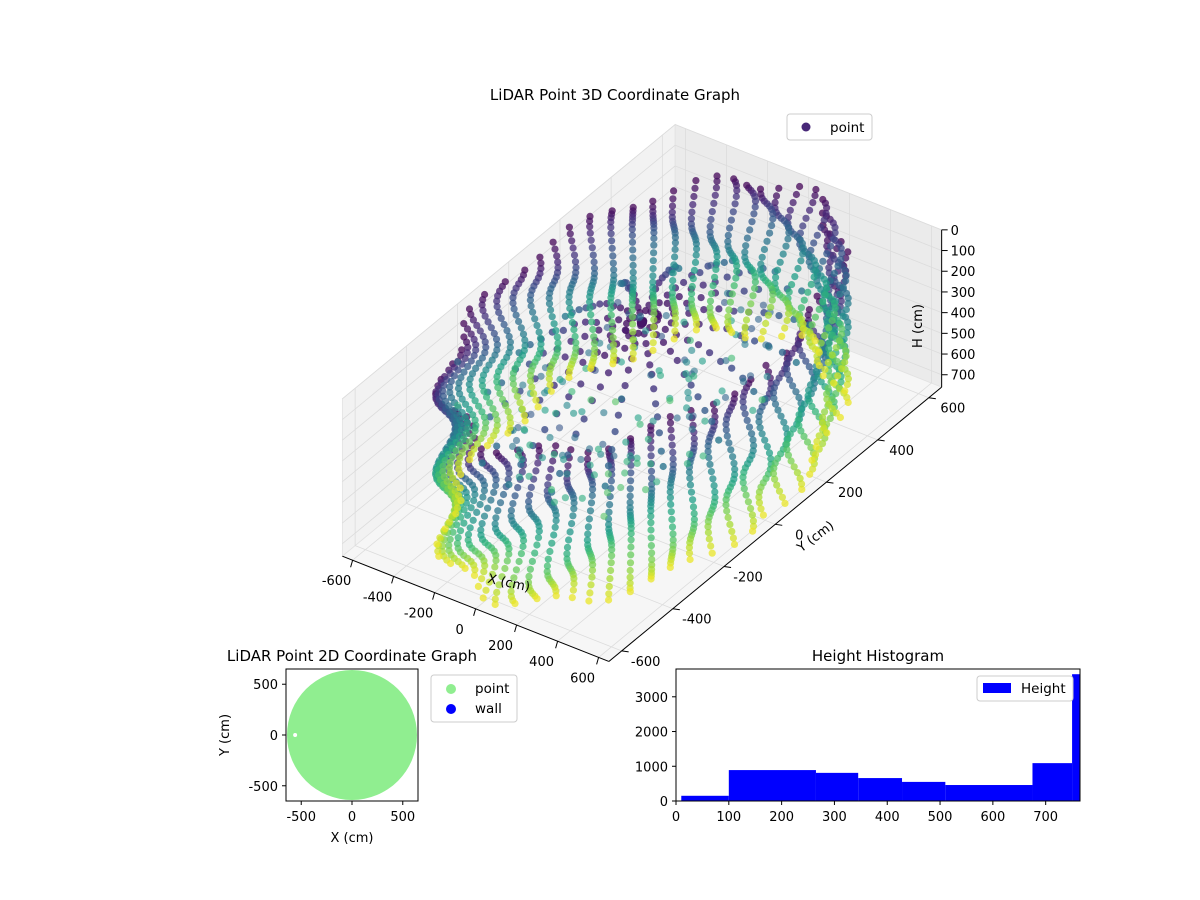  I want to click on chart-2d-legend-marker-wall, so click(451, 709).